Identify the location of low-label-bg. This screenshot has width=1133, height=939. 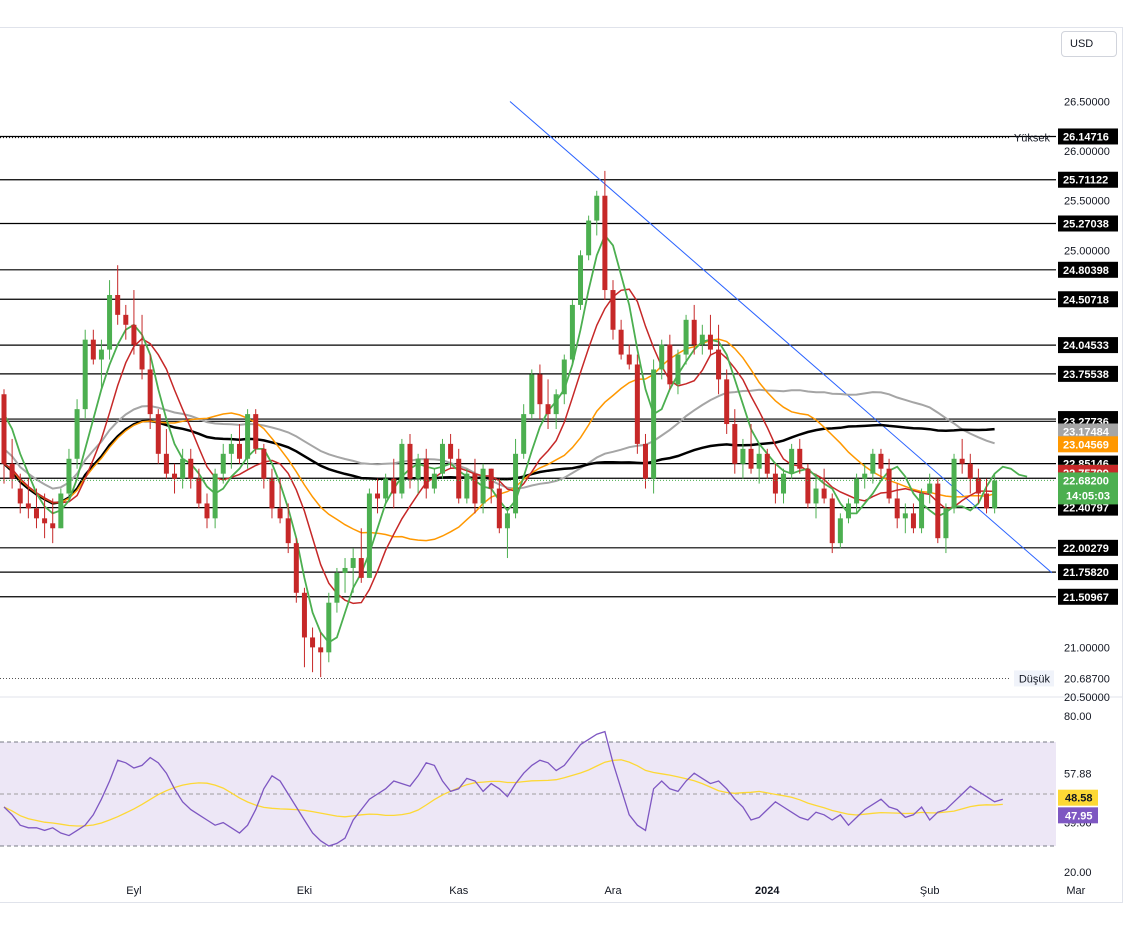
(1034, 678).